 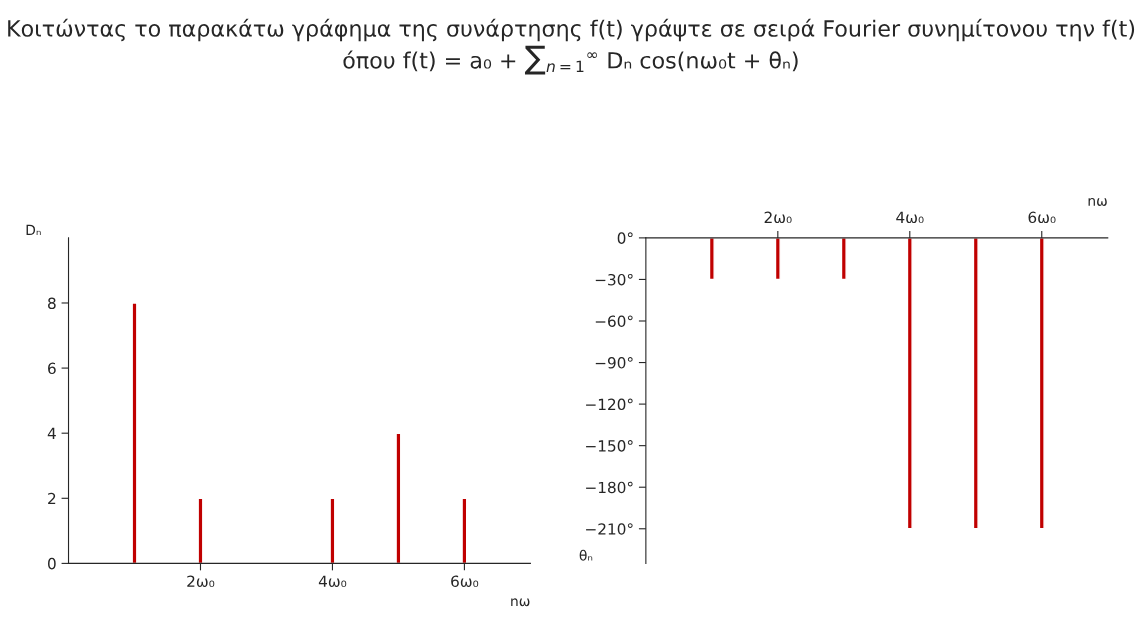 What do you see at coordinates (52, 303) in the screenshot?
I see `y-tick-label: 8` at bounding box center [52, 303].